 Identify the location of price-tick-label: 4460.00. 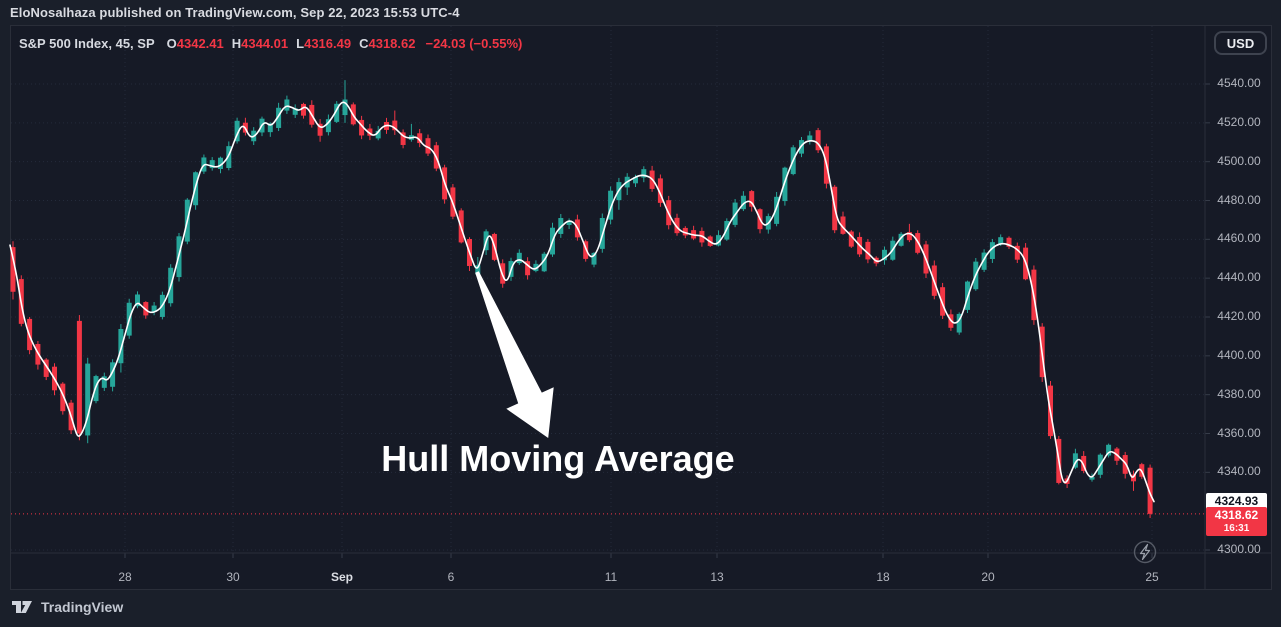
(1239, 238).